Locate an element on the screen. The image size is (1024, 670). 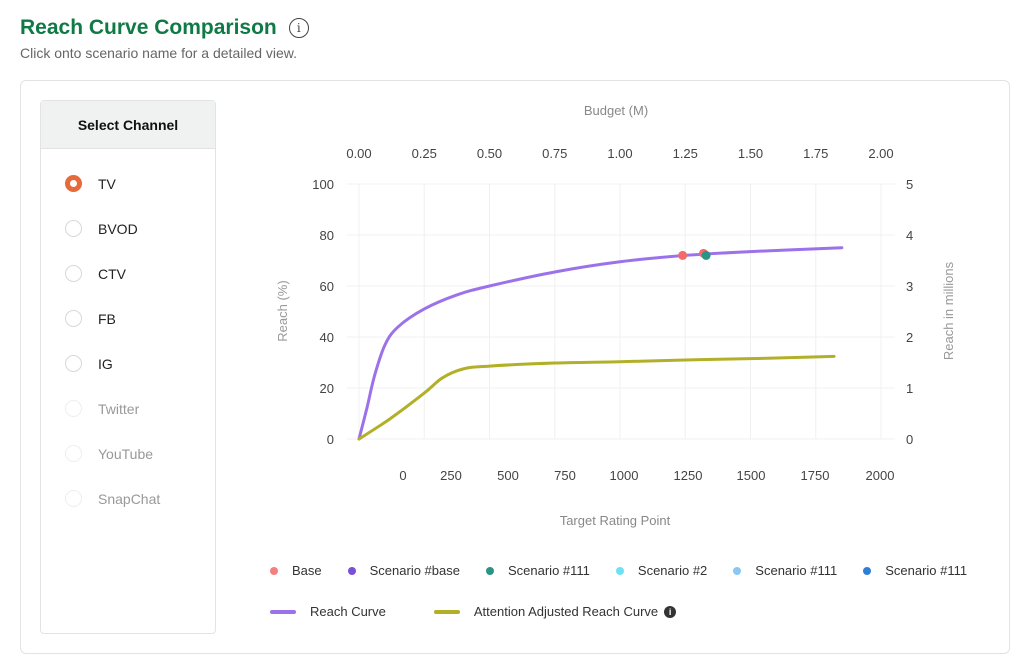
channel-label: CTV is located at coordinates (112, 273).